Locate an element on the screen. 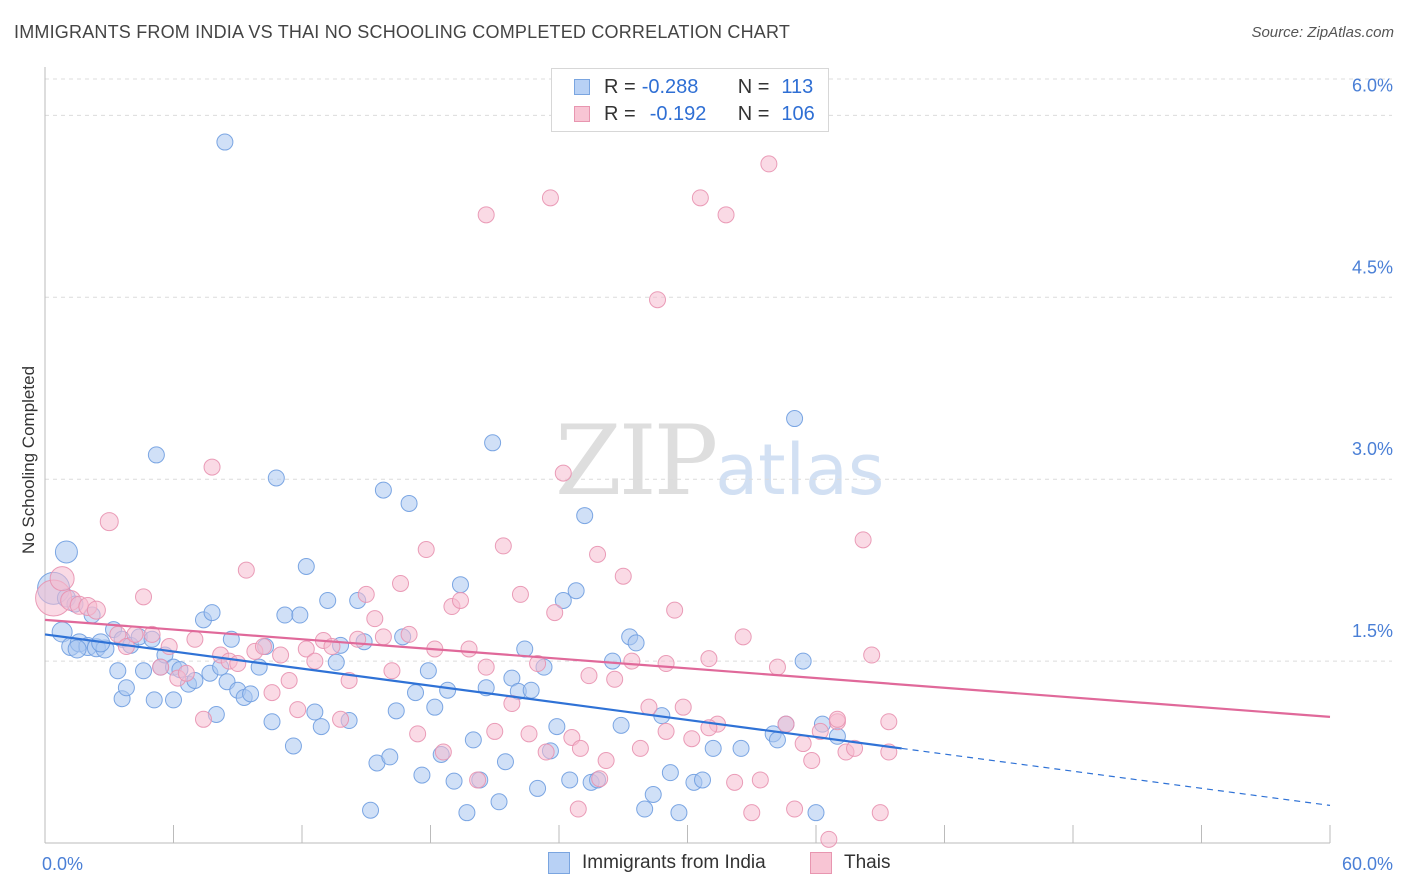 This screenshot has width=1406, height=892. india-legend-label: Immigrants from India is located at coordinates (674, 862).